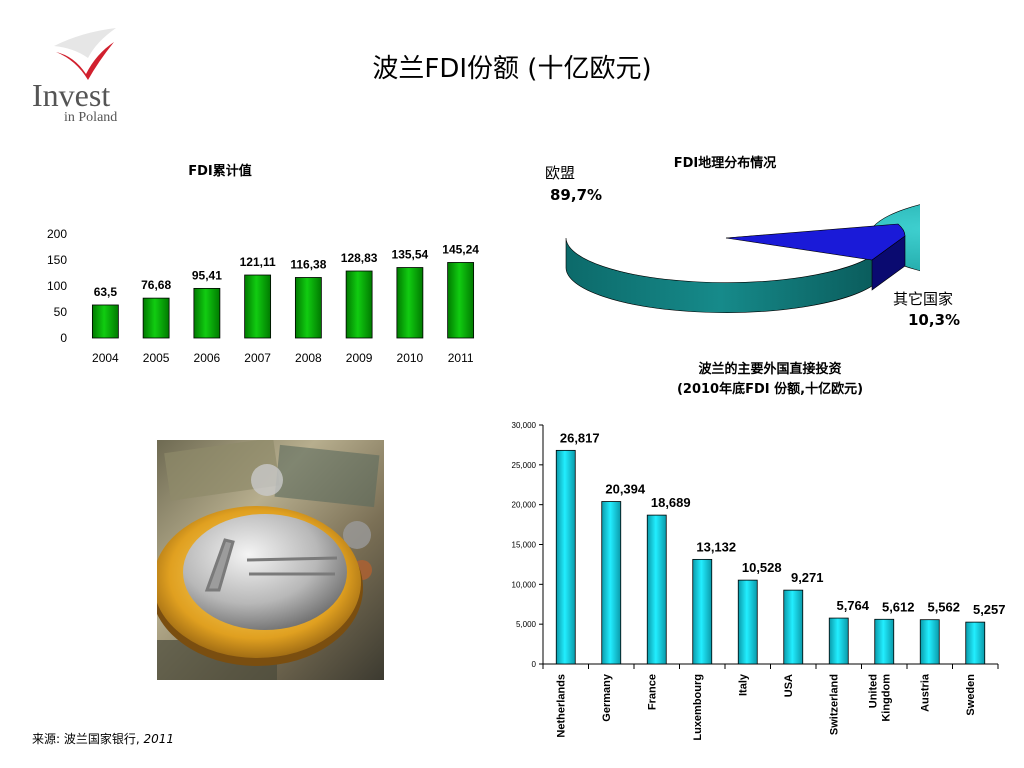  Describe the element at coordinates (789, 685) in the screenshot. I see `x-tick-label-USA: USA` at that location.